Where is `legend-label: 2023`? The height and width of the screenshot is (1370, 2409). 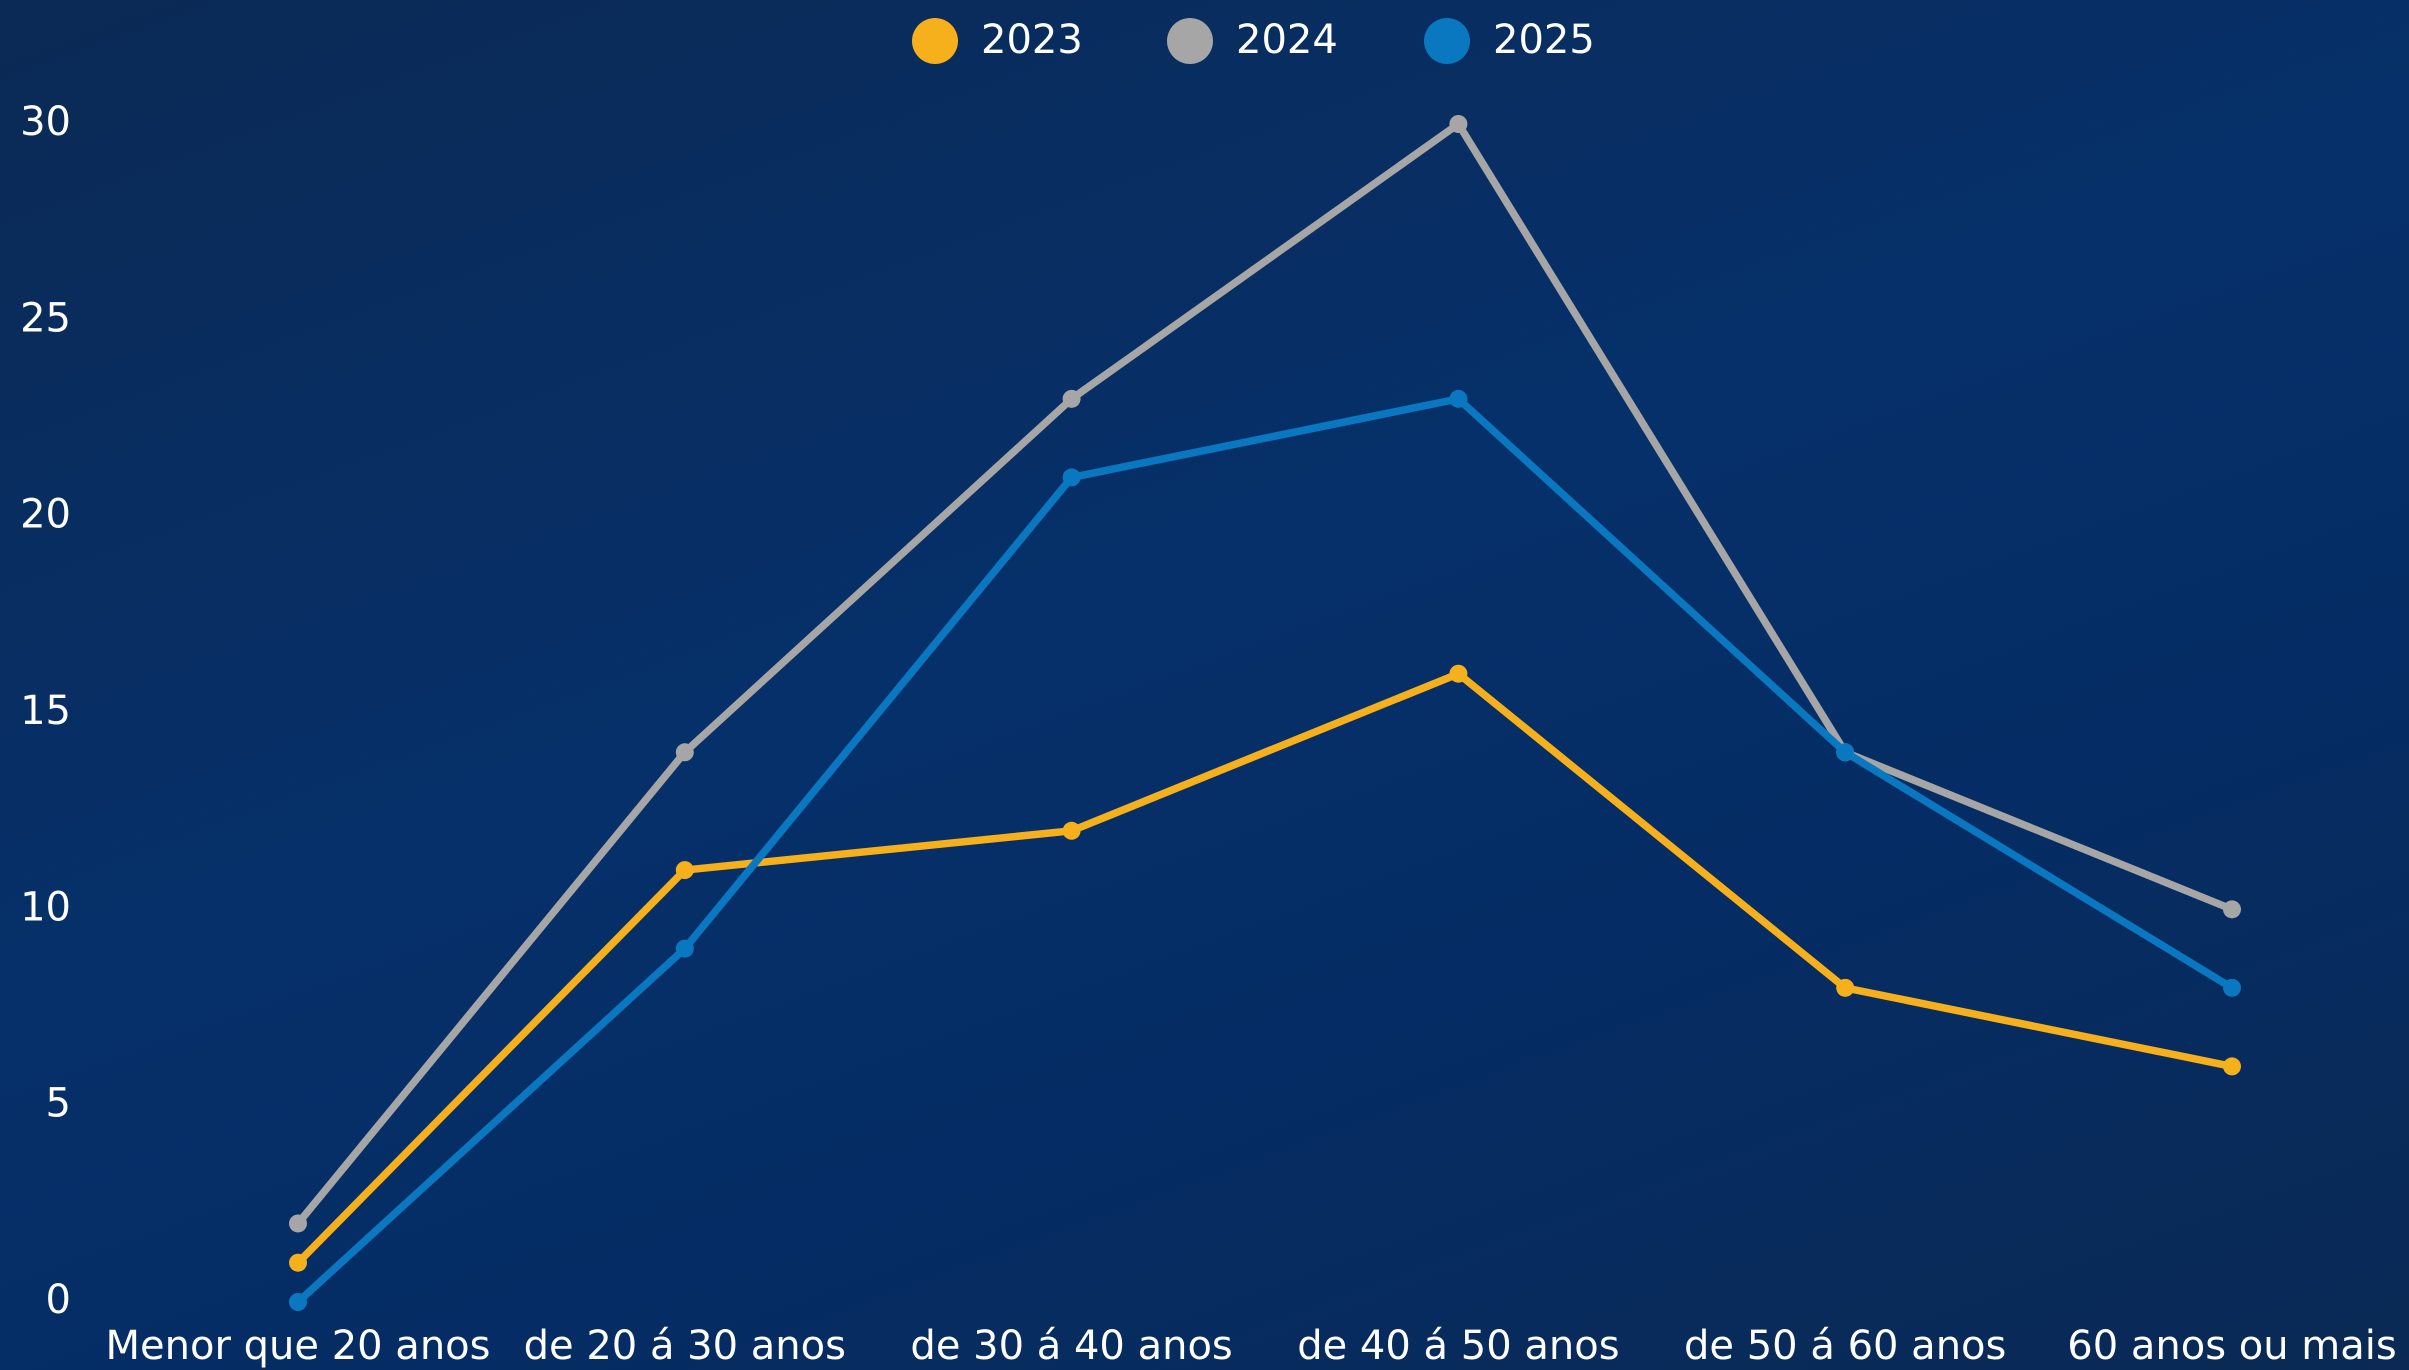
legend-label: 2023 is located at coordinates (1032, 40).